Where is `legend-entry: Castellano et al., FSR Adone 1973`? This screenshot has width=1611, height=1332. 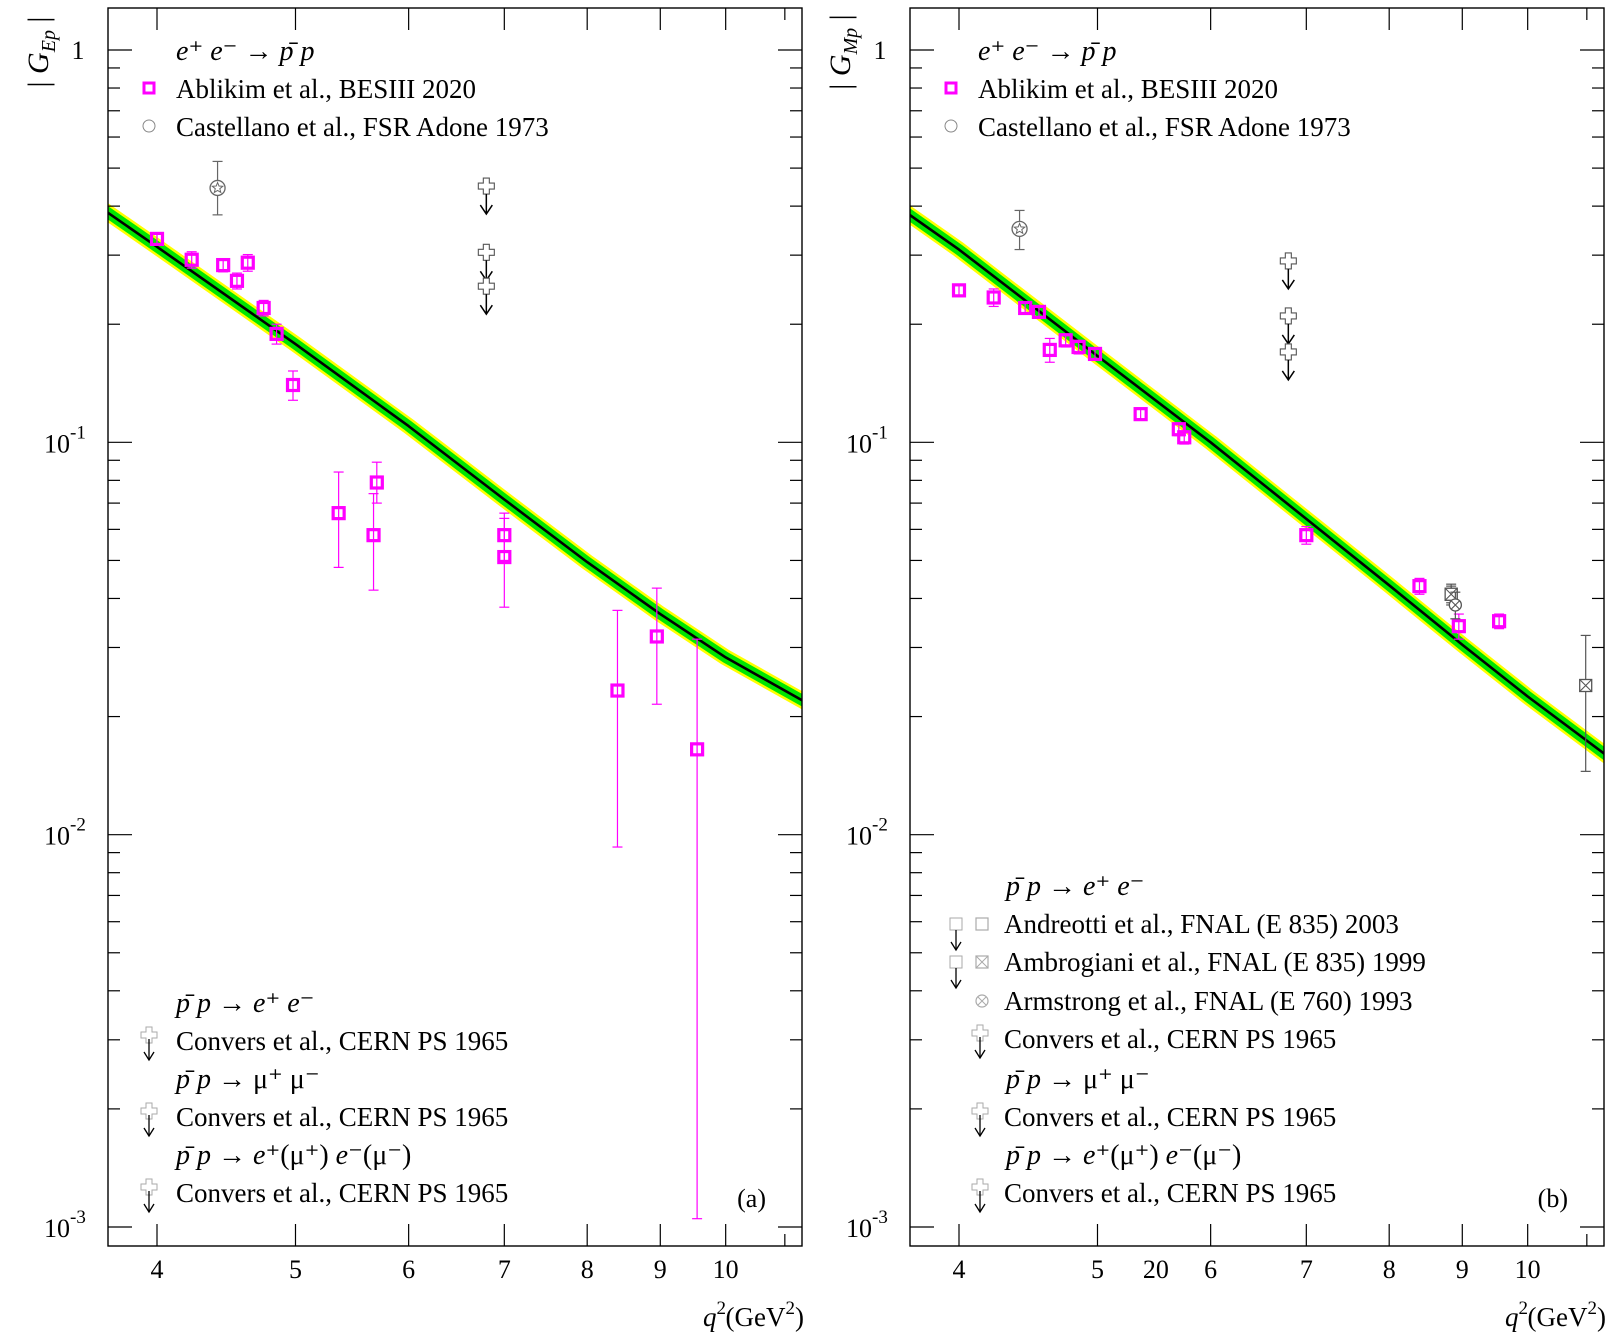 legend-entry: Castellano et al., FSR Adone 1973 is located at coordinates (1164, 127).